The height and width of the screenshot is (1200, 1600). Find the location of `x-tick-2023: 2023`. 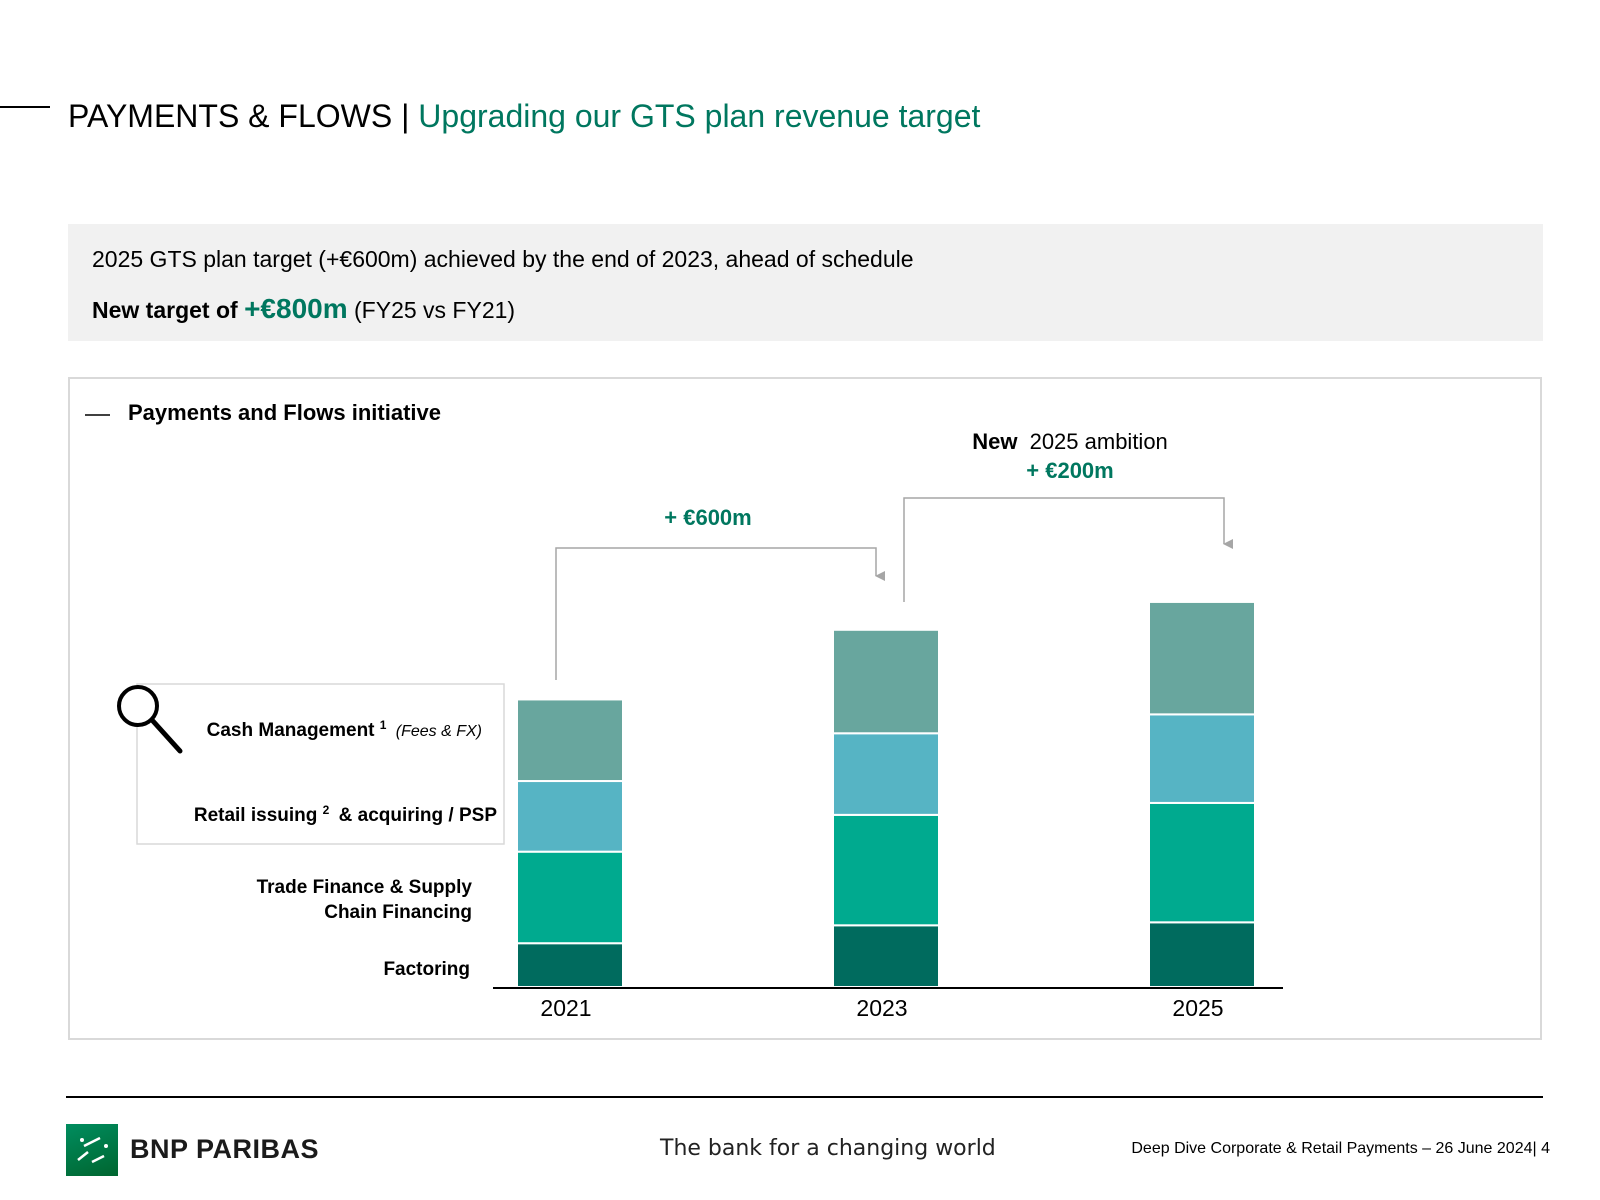

x-tick-2023: 2023 is located at coordinates (881, 1008).